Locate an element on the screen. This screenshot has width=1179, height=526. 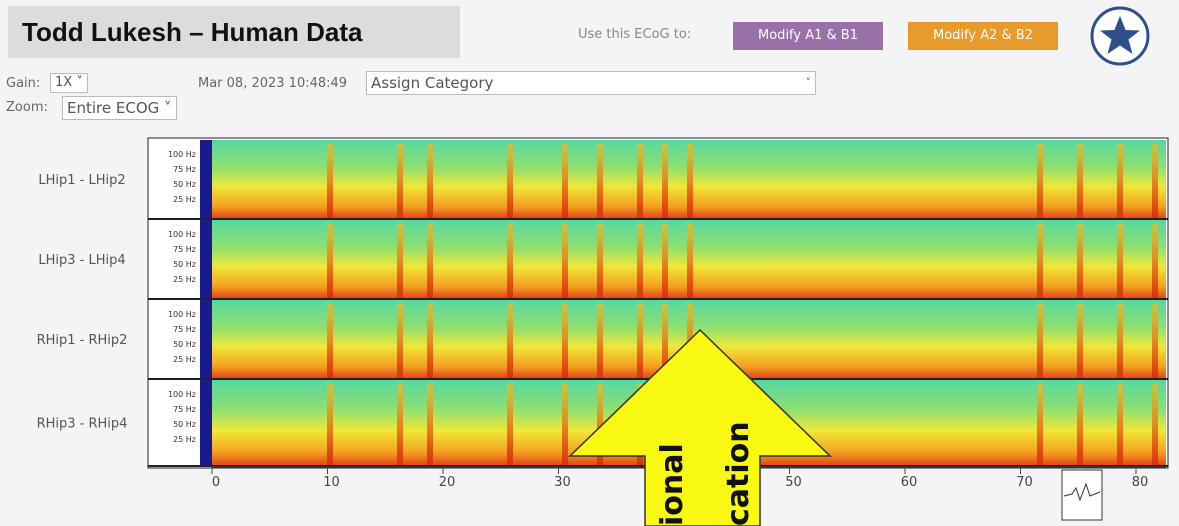
time-tick-label: 30 is located at coordinates (562, 482).